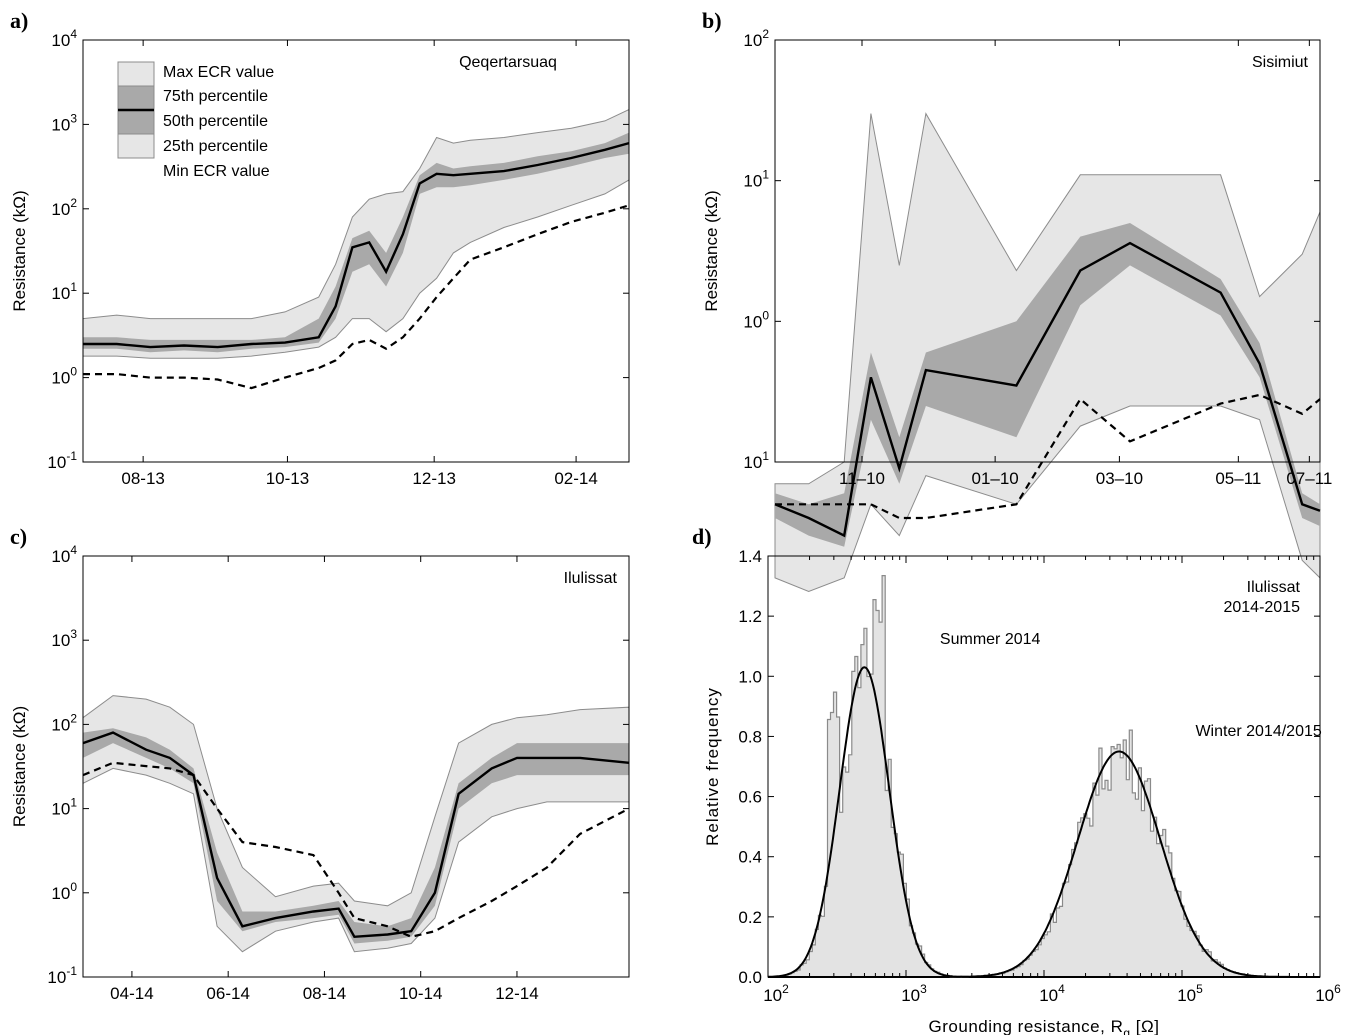 The width and height of the screenshot is (1347, 1035). What do you see at coordinates (227, 993) in the screenshot?
I see `x-tick-label: 06-14` at bounding box center [227, 993].